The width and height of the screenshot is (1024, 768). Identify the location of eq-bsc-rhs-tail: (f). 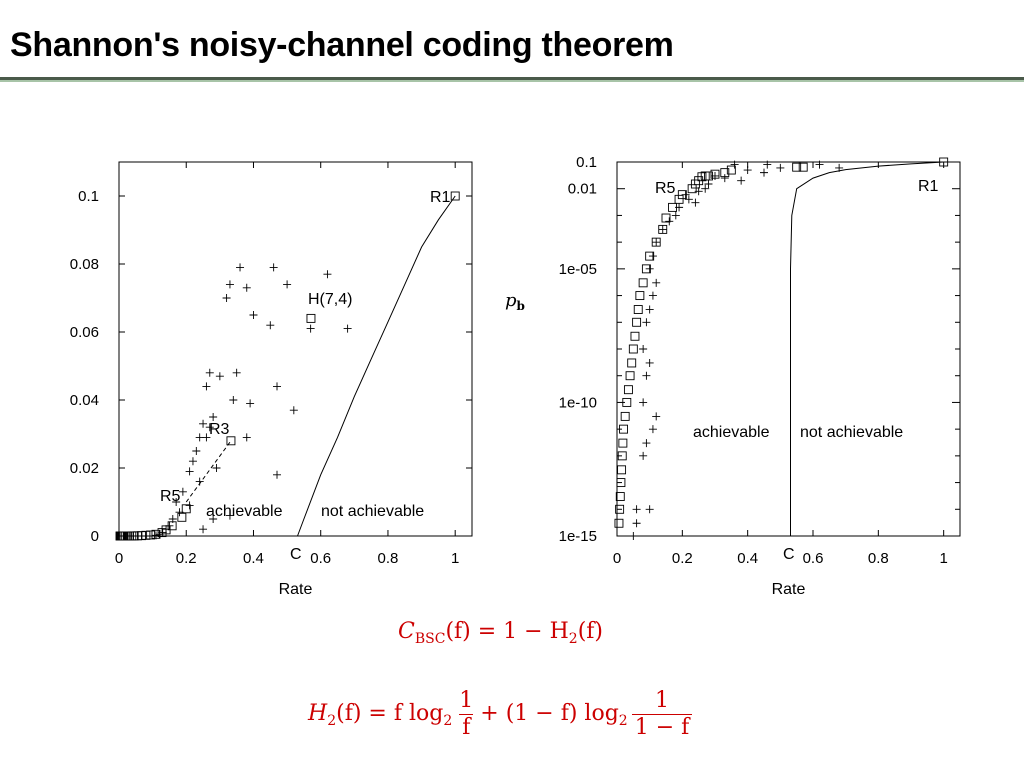
(590, 631).